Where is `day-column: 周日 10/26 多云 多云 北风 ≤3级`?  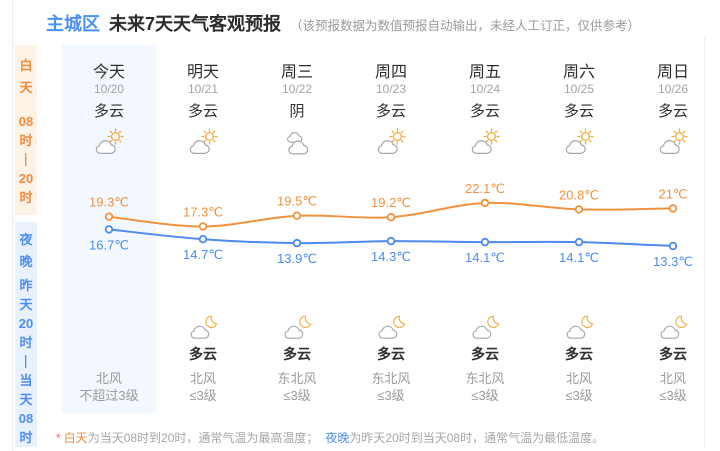
day-column: 周日 10/26 多云 多云 北风 ≤3级 is located at coordinates (673, 229).